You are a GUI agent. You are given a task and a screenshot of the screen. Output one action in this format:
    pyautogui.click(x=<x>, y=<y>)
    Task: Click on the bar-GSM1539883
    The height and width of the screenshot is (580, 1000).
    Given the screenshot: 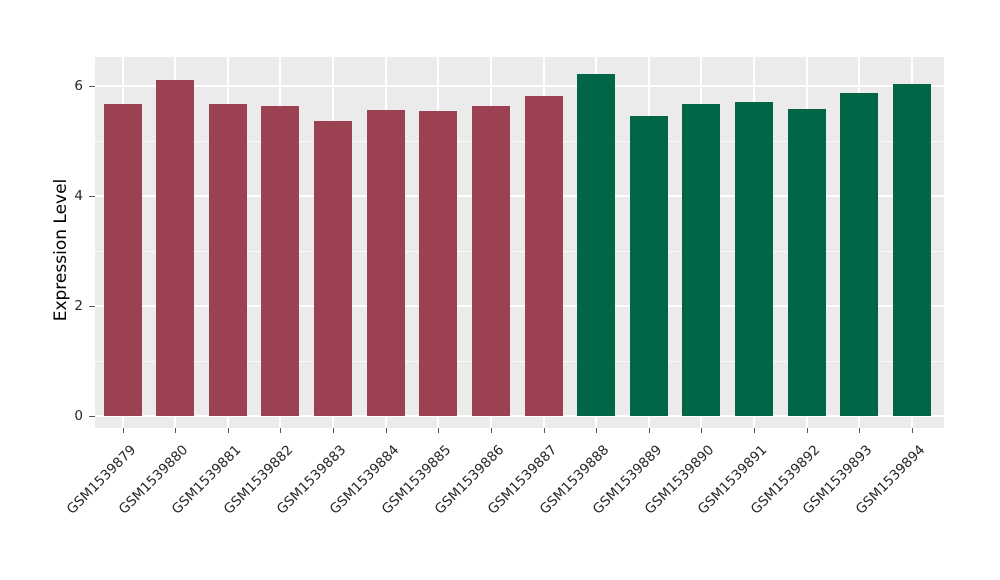 What is the action you would take?
    pyautogui.click(x=333, y=268)
    